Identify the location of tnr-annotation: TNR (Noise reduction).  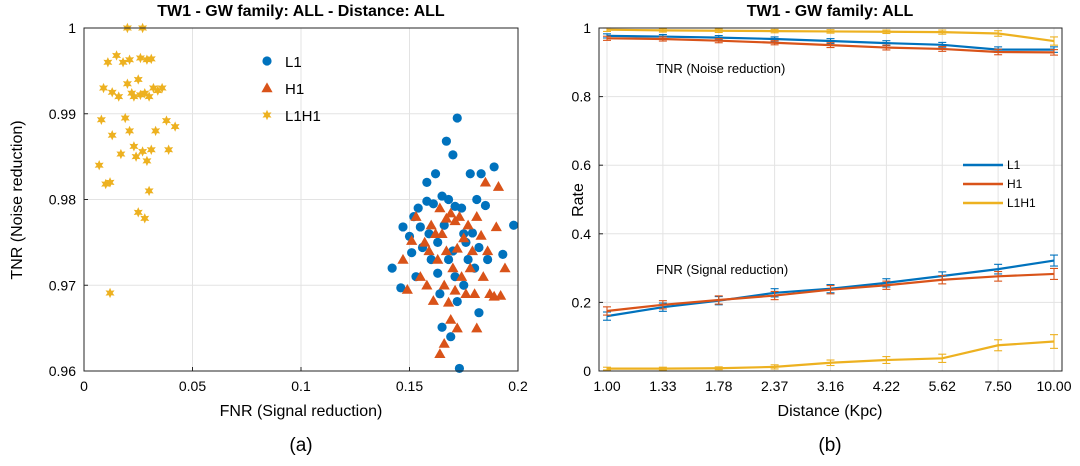
(720, 68).